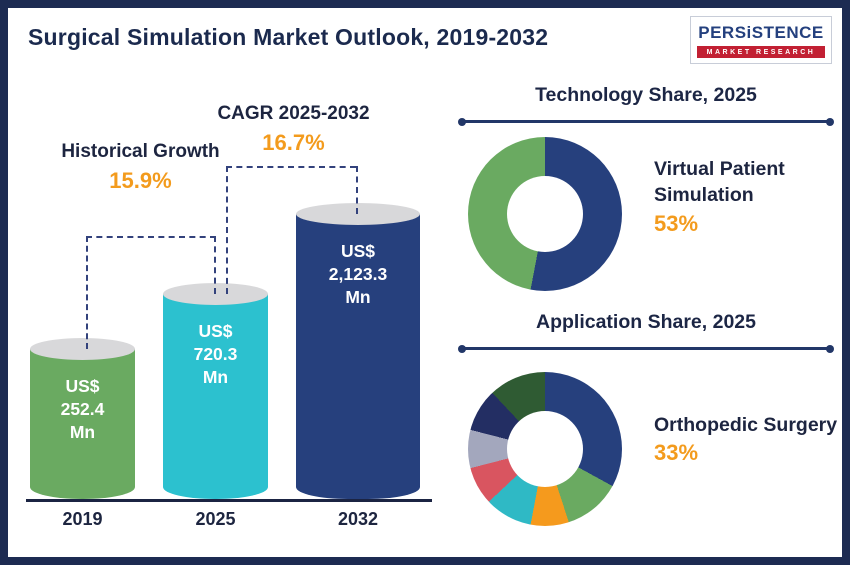 This screenshot has width=850, height=565. I want to click on brand-logo: PERSiSTENCE MARKET RESEARCH, so click(761, 40).